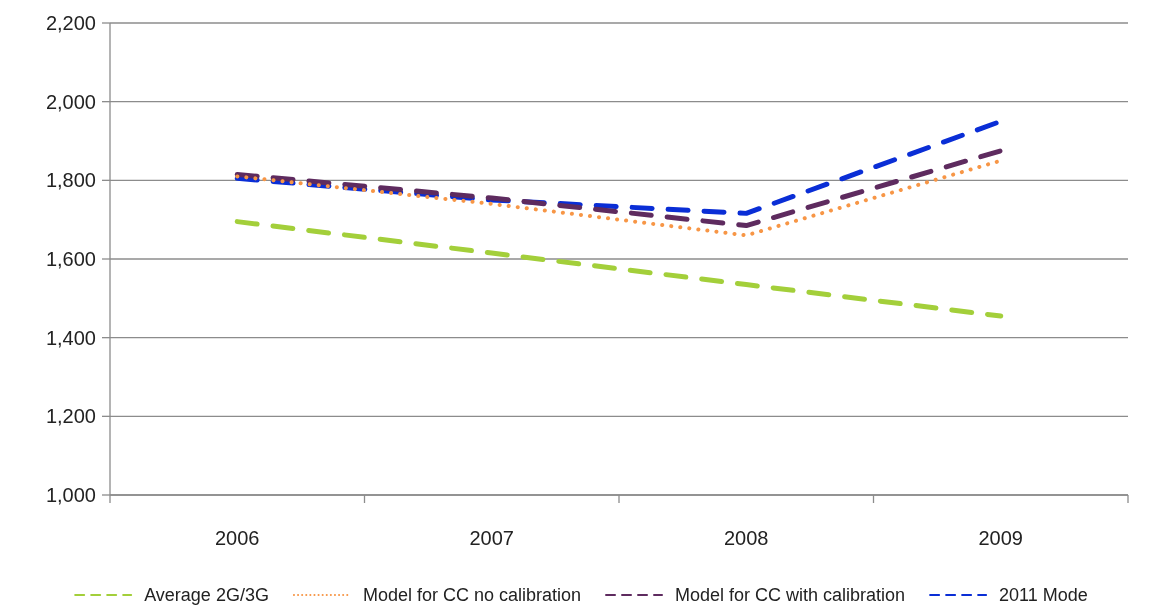 This screenshot has width=1160, height=615. Describe the element at coordinates (206, 595) in the screenshot. I see `legend-label: Average 2G/3G` at that location.